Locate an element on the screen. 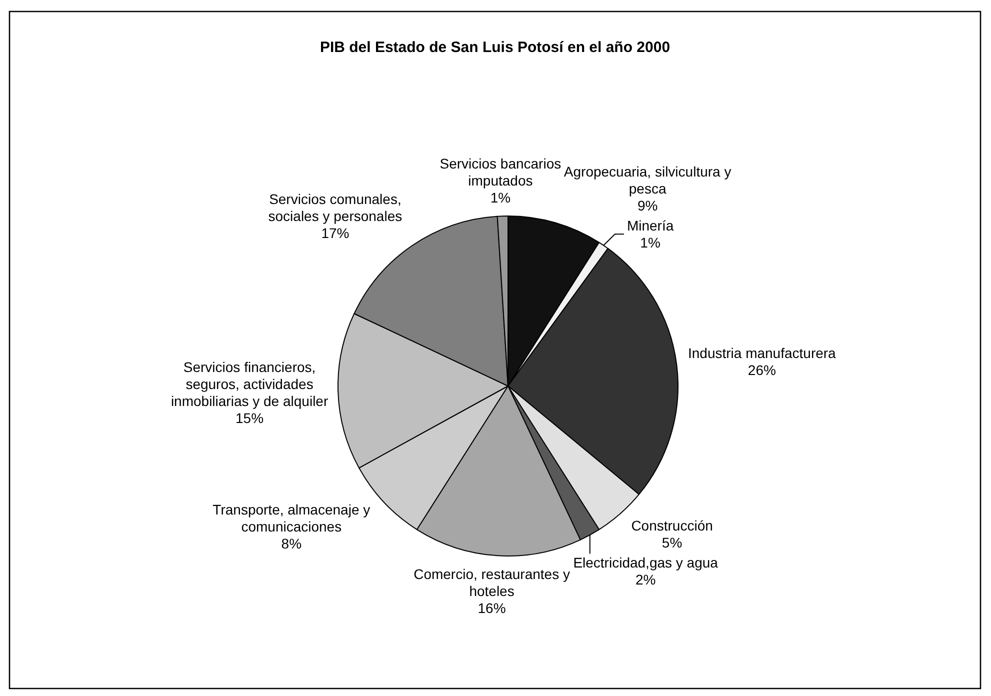 This screenshot has height=696, width=991. data-label: 15% is located at coordinates (250, 418).